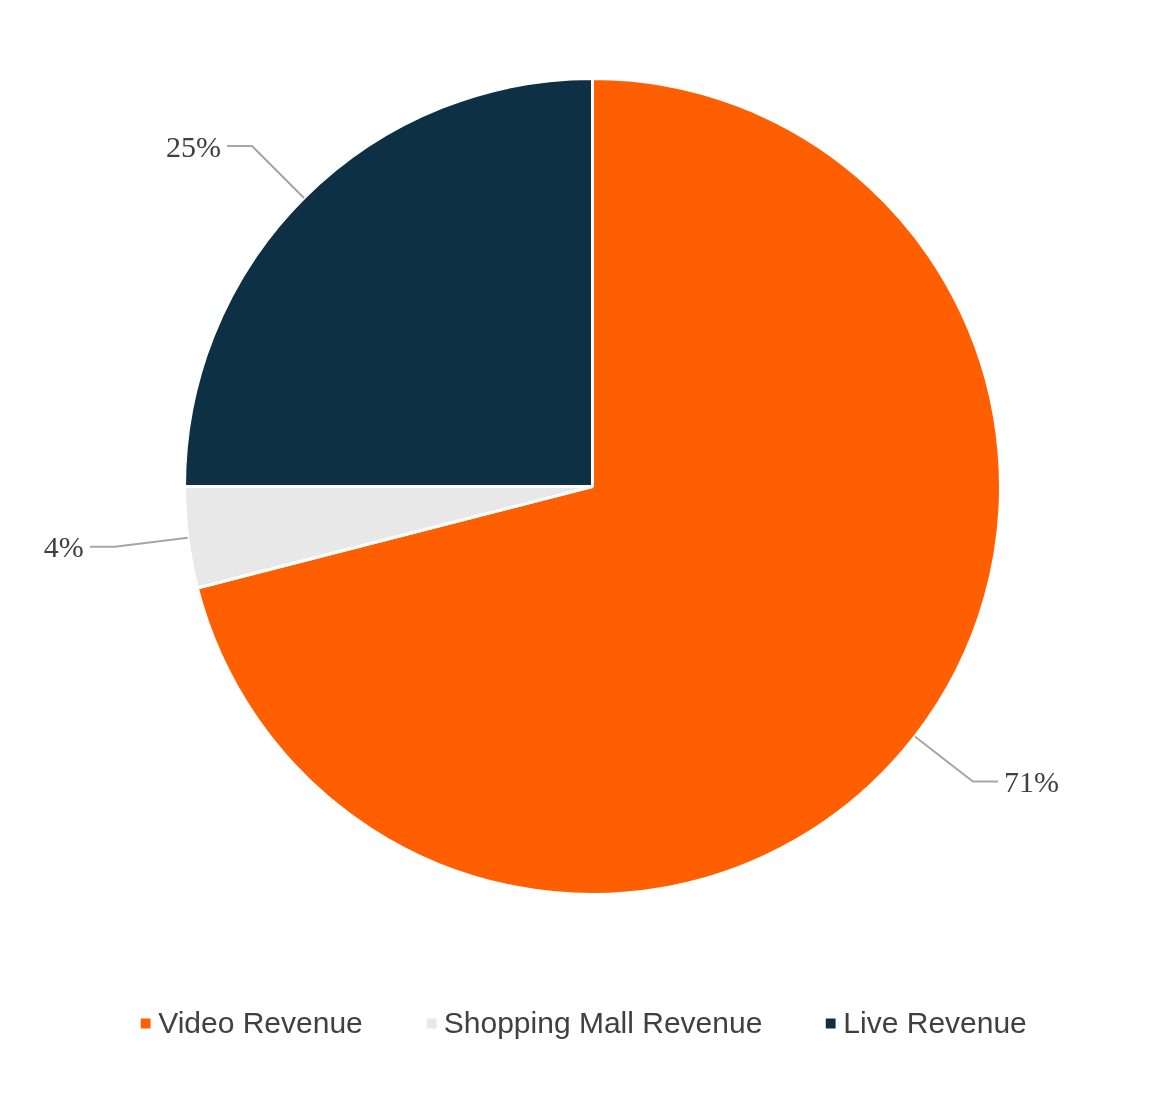  What do you see at coordinates (194, 146) in the screenshot?
I see `data-label: 25%` at bounding box center [194, 146].